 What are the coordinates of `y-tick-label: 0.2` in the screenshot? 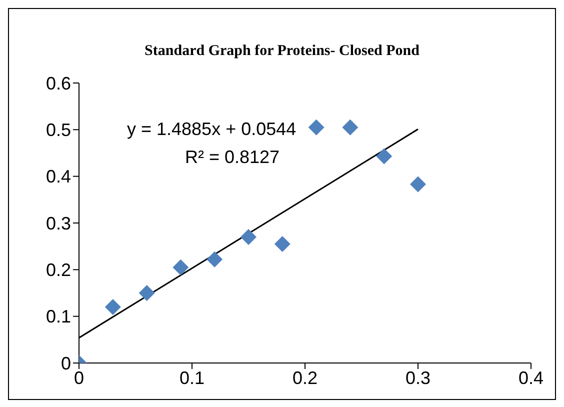 It's located at (58, 270).